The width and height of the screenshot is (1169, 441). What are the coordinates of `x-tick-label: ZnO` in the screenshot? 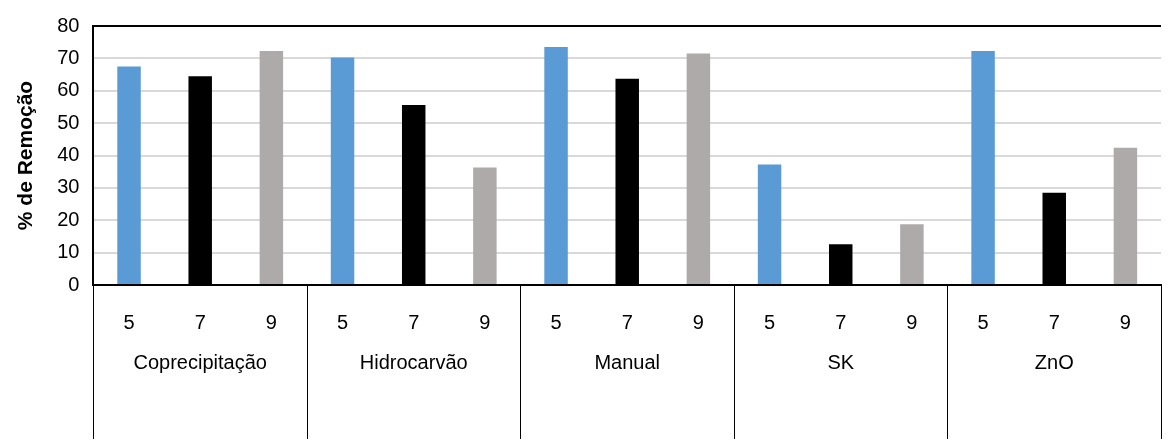 It's located at (1054, 361).